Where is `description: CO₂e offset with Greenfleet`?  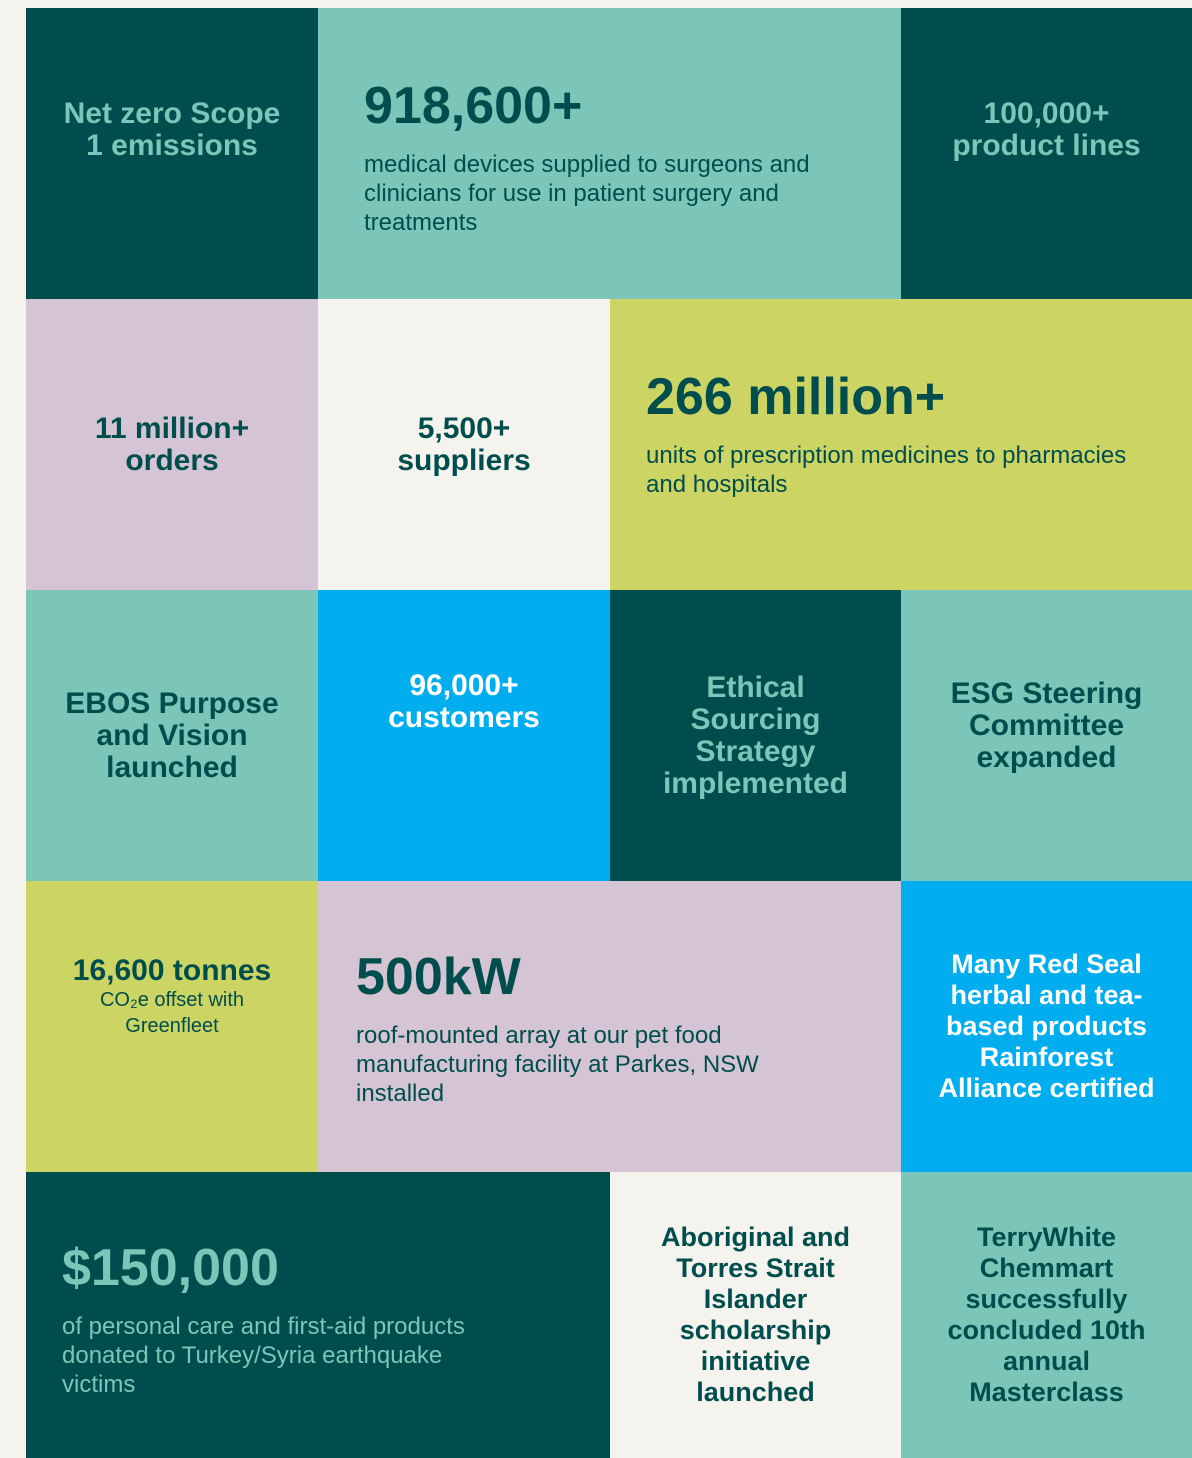
description: CO₂e offset with Greenfleet is located at coordinates (172, 1013).